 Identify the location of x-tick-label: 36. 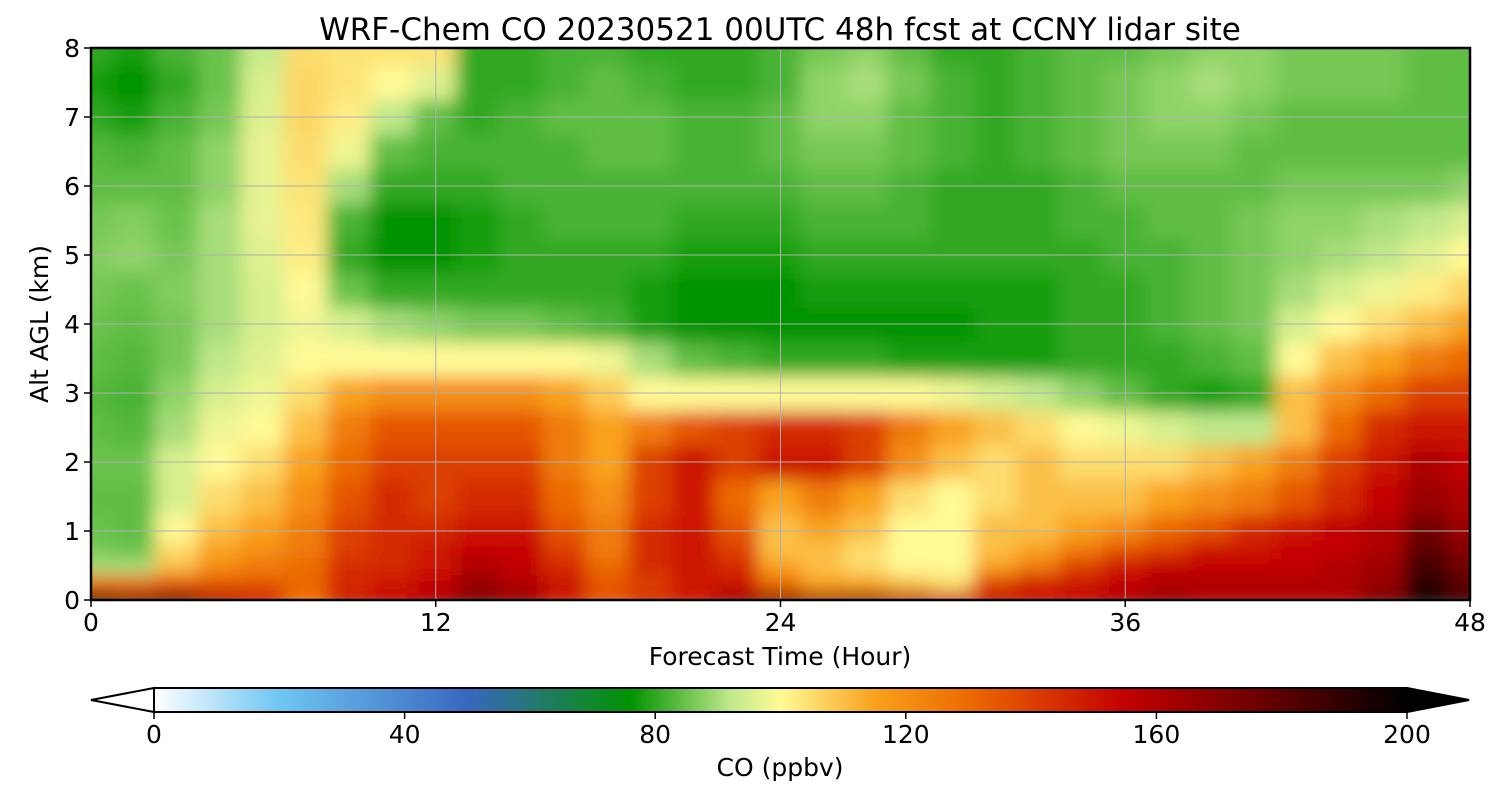
(1125, 622).